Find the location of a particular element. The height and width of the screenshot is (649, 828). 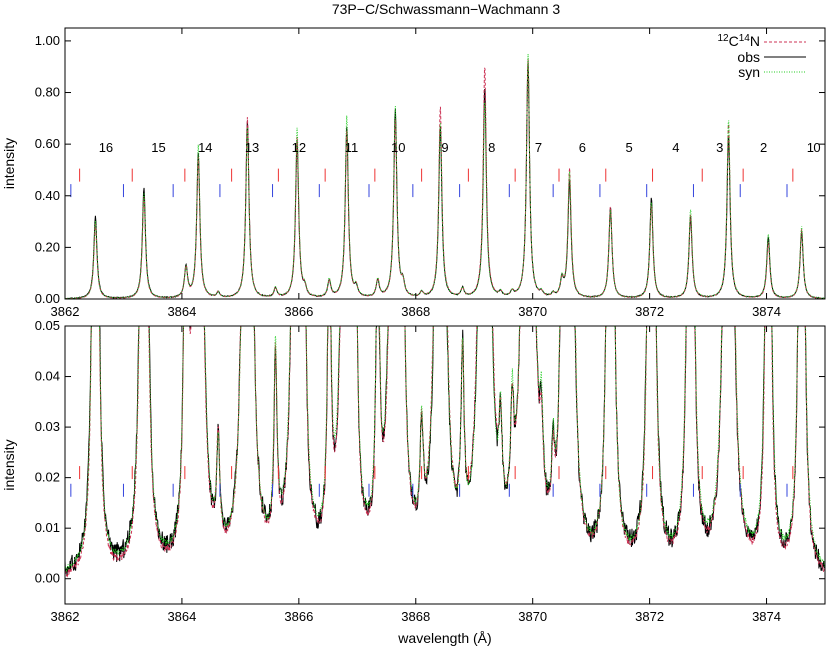

branch-label: 3 is located at coordinates (719, 147).